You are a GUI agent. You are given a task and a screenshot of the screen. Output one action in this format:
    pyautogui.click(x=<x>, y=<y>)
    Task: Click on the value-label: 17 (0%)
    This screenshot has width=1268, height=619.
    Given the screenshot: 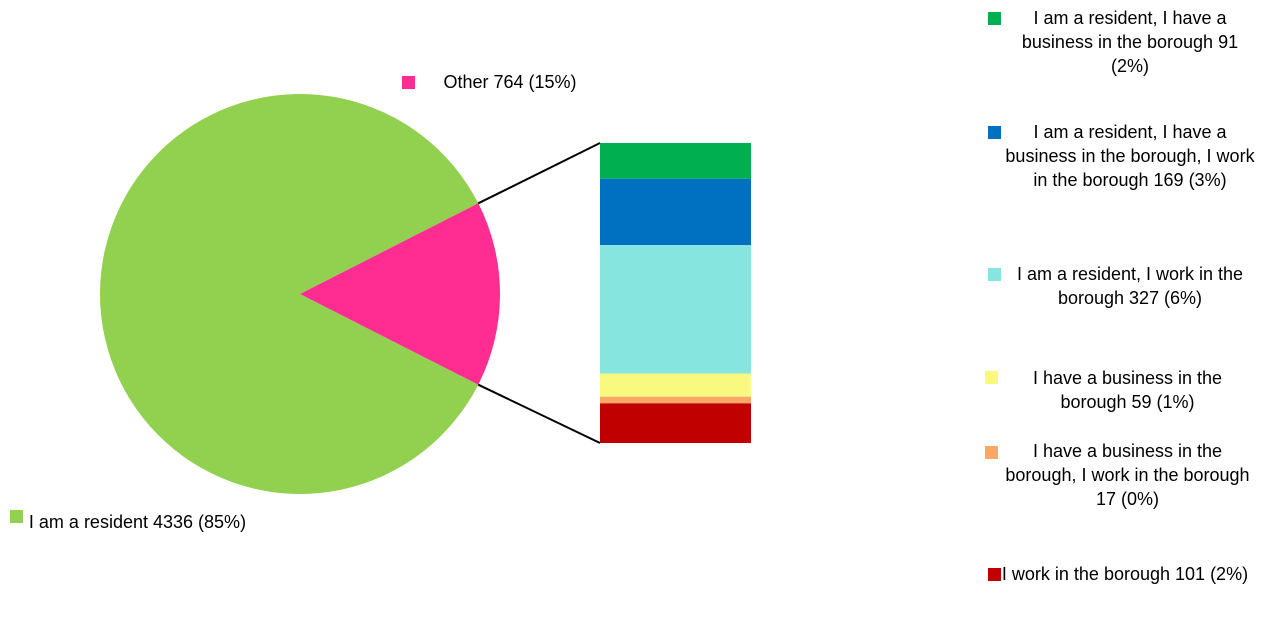 What is the action you would take?
    pyautogui.click(x=1127, y=499)
    